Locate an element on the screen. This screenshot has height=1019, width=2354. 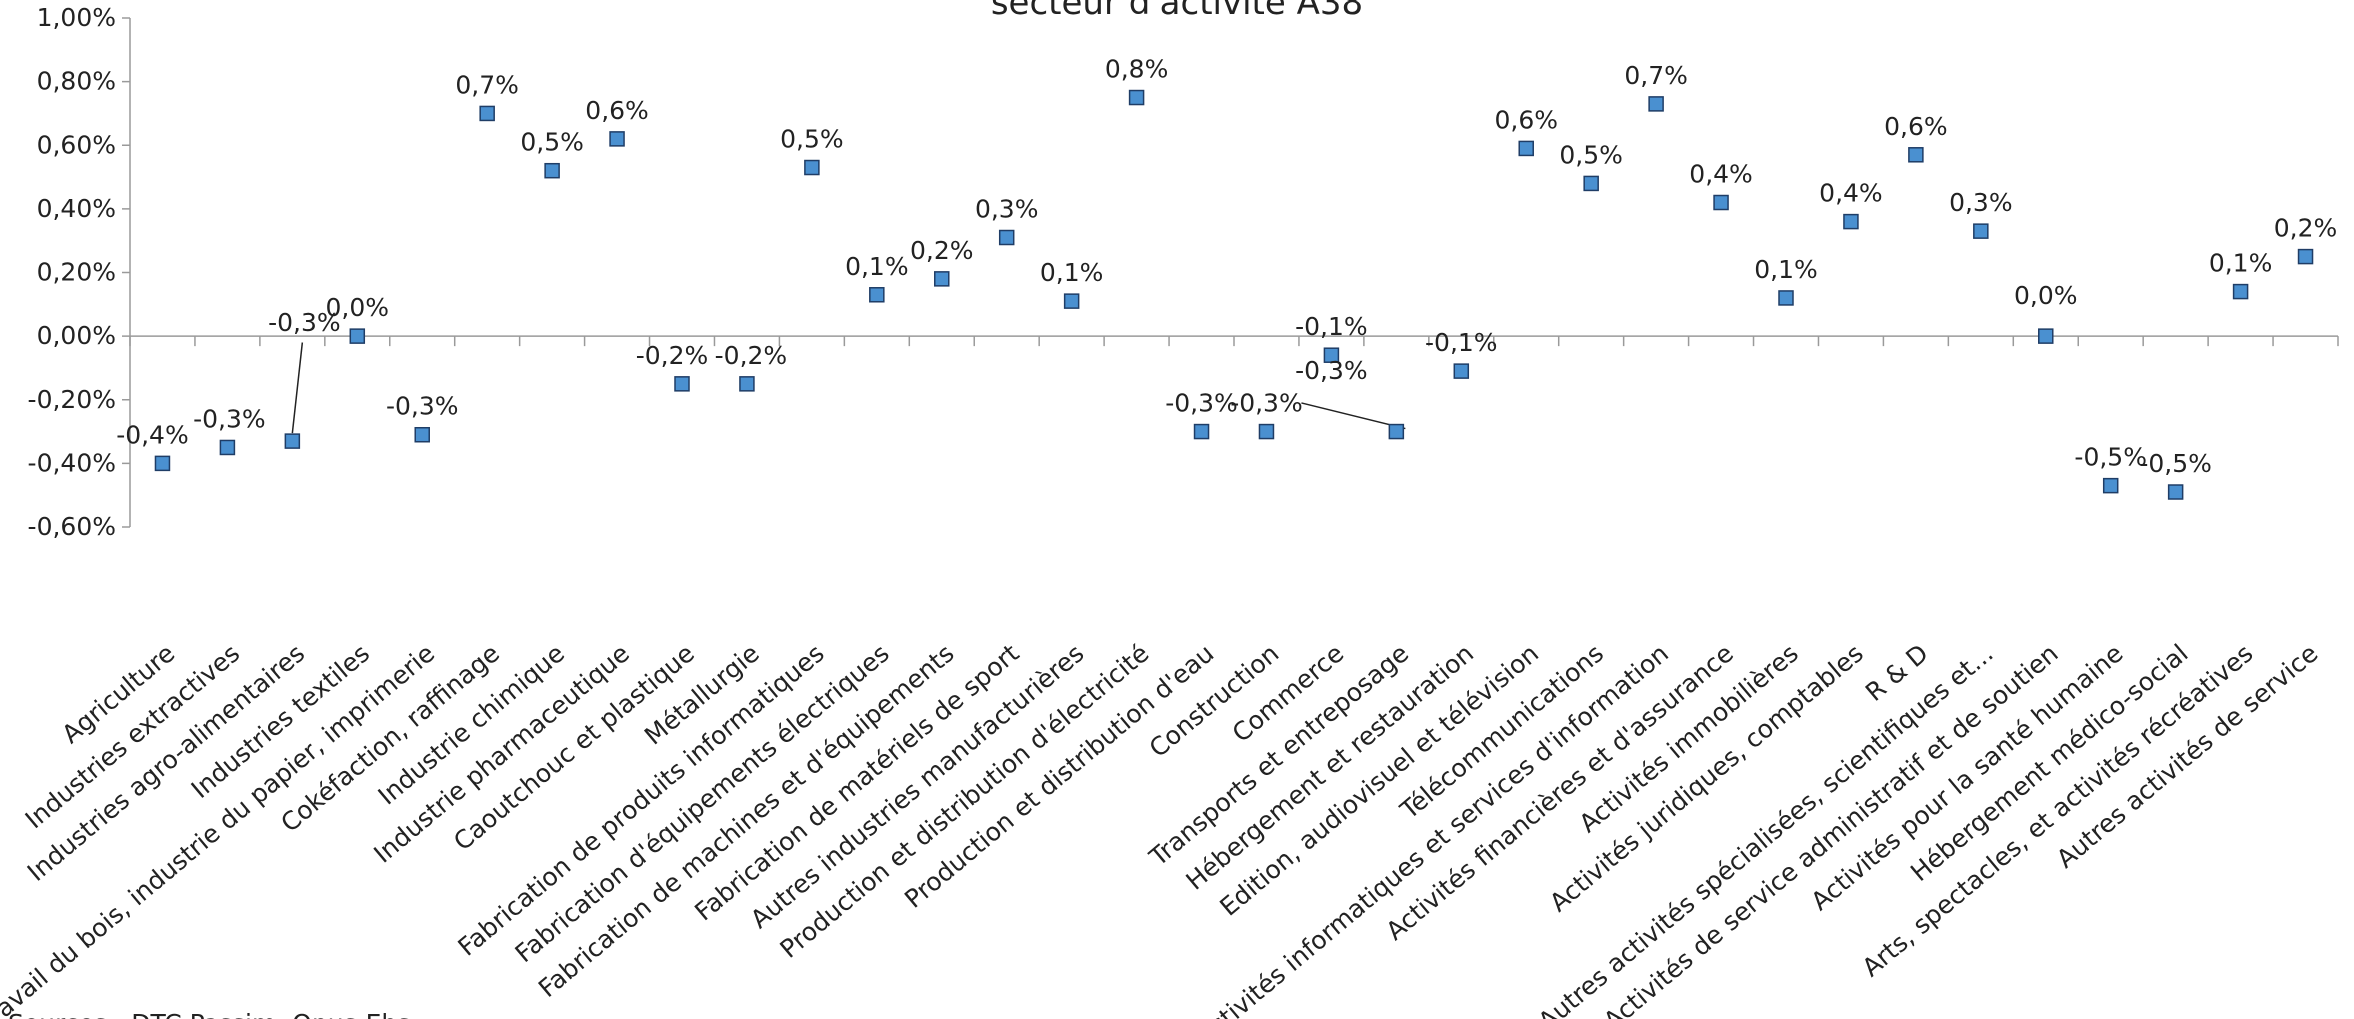
y-tick-label: 0,20% is located at coordinates (76, 272).